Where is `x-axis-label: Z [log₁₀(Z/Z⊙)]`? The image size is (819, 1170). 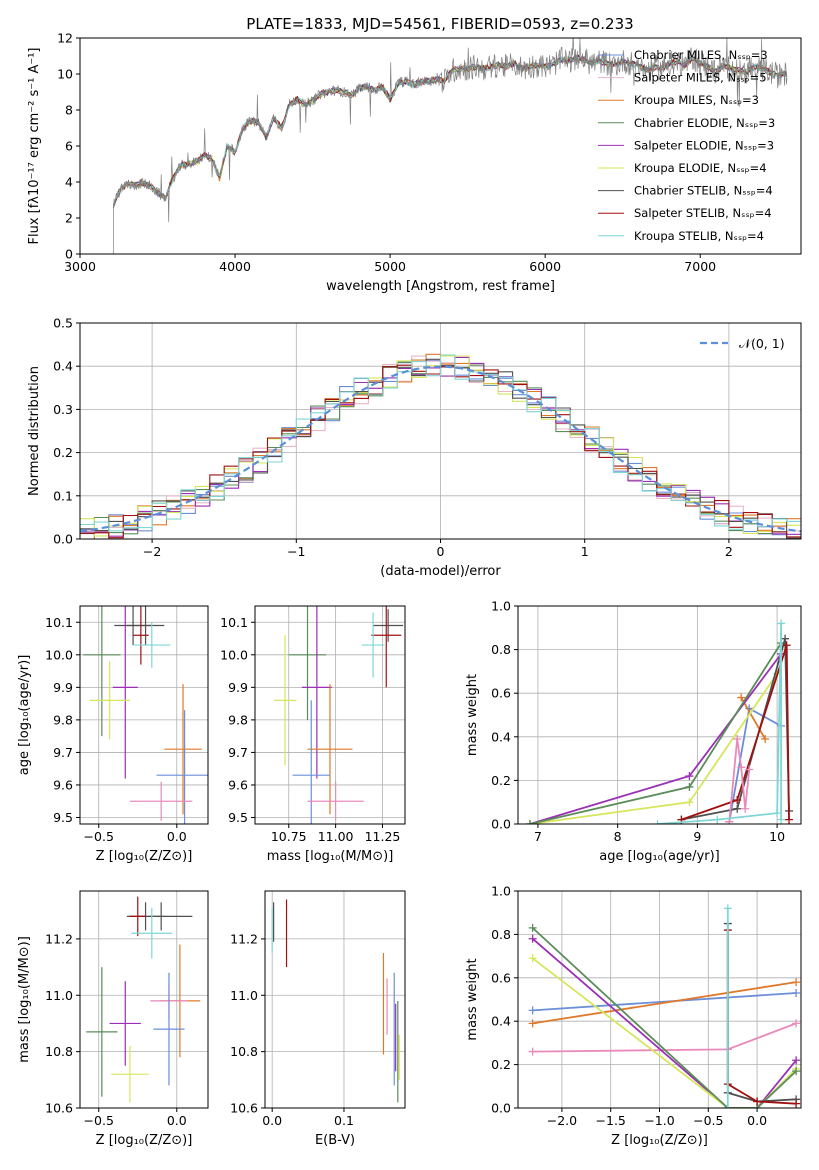 x-axis-label: Z [log₁₀(Z/Z⊙)] is located at coordinates (659, 1140).